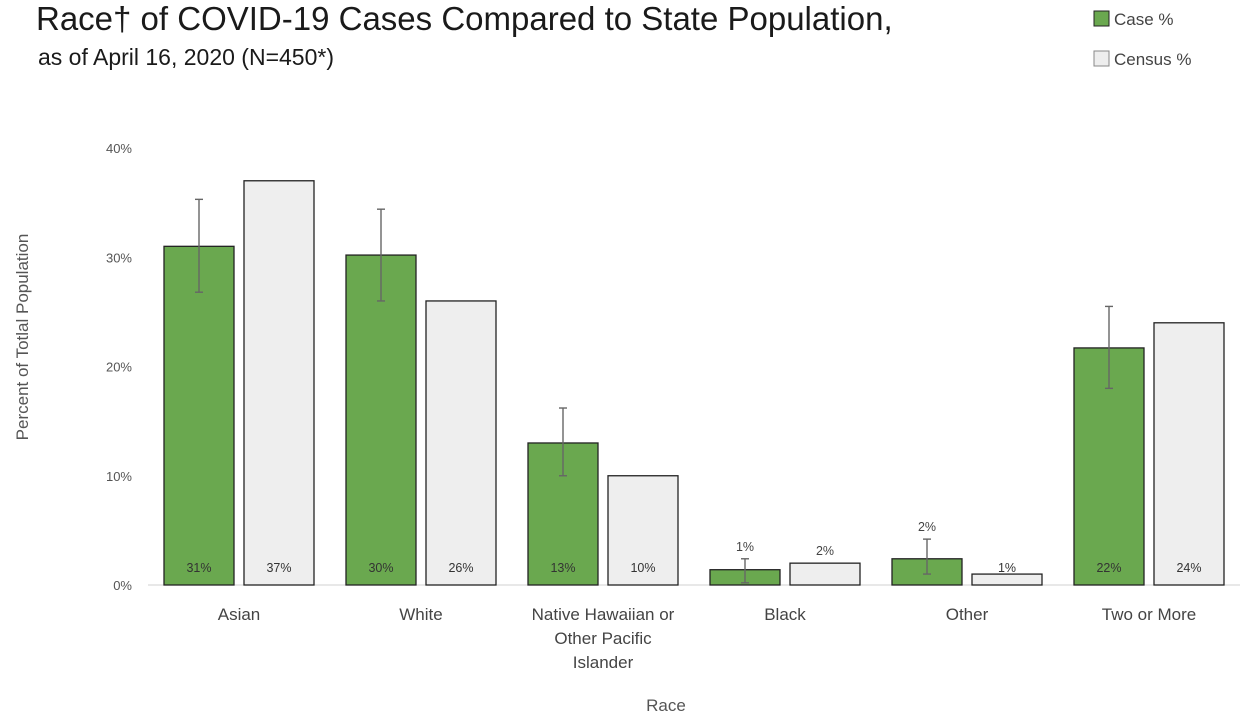 Image resolution: width=1242 pixels, height=720 pixels. What do you see at coordinates (1108, 568) in the screenshot?
I see `data-label-case: 22%` at bounding box center [1108, 568].